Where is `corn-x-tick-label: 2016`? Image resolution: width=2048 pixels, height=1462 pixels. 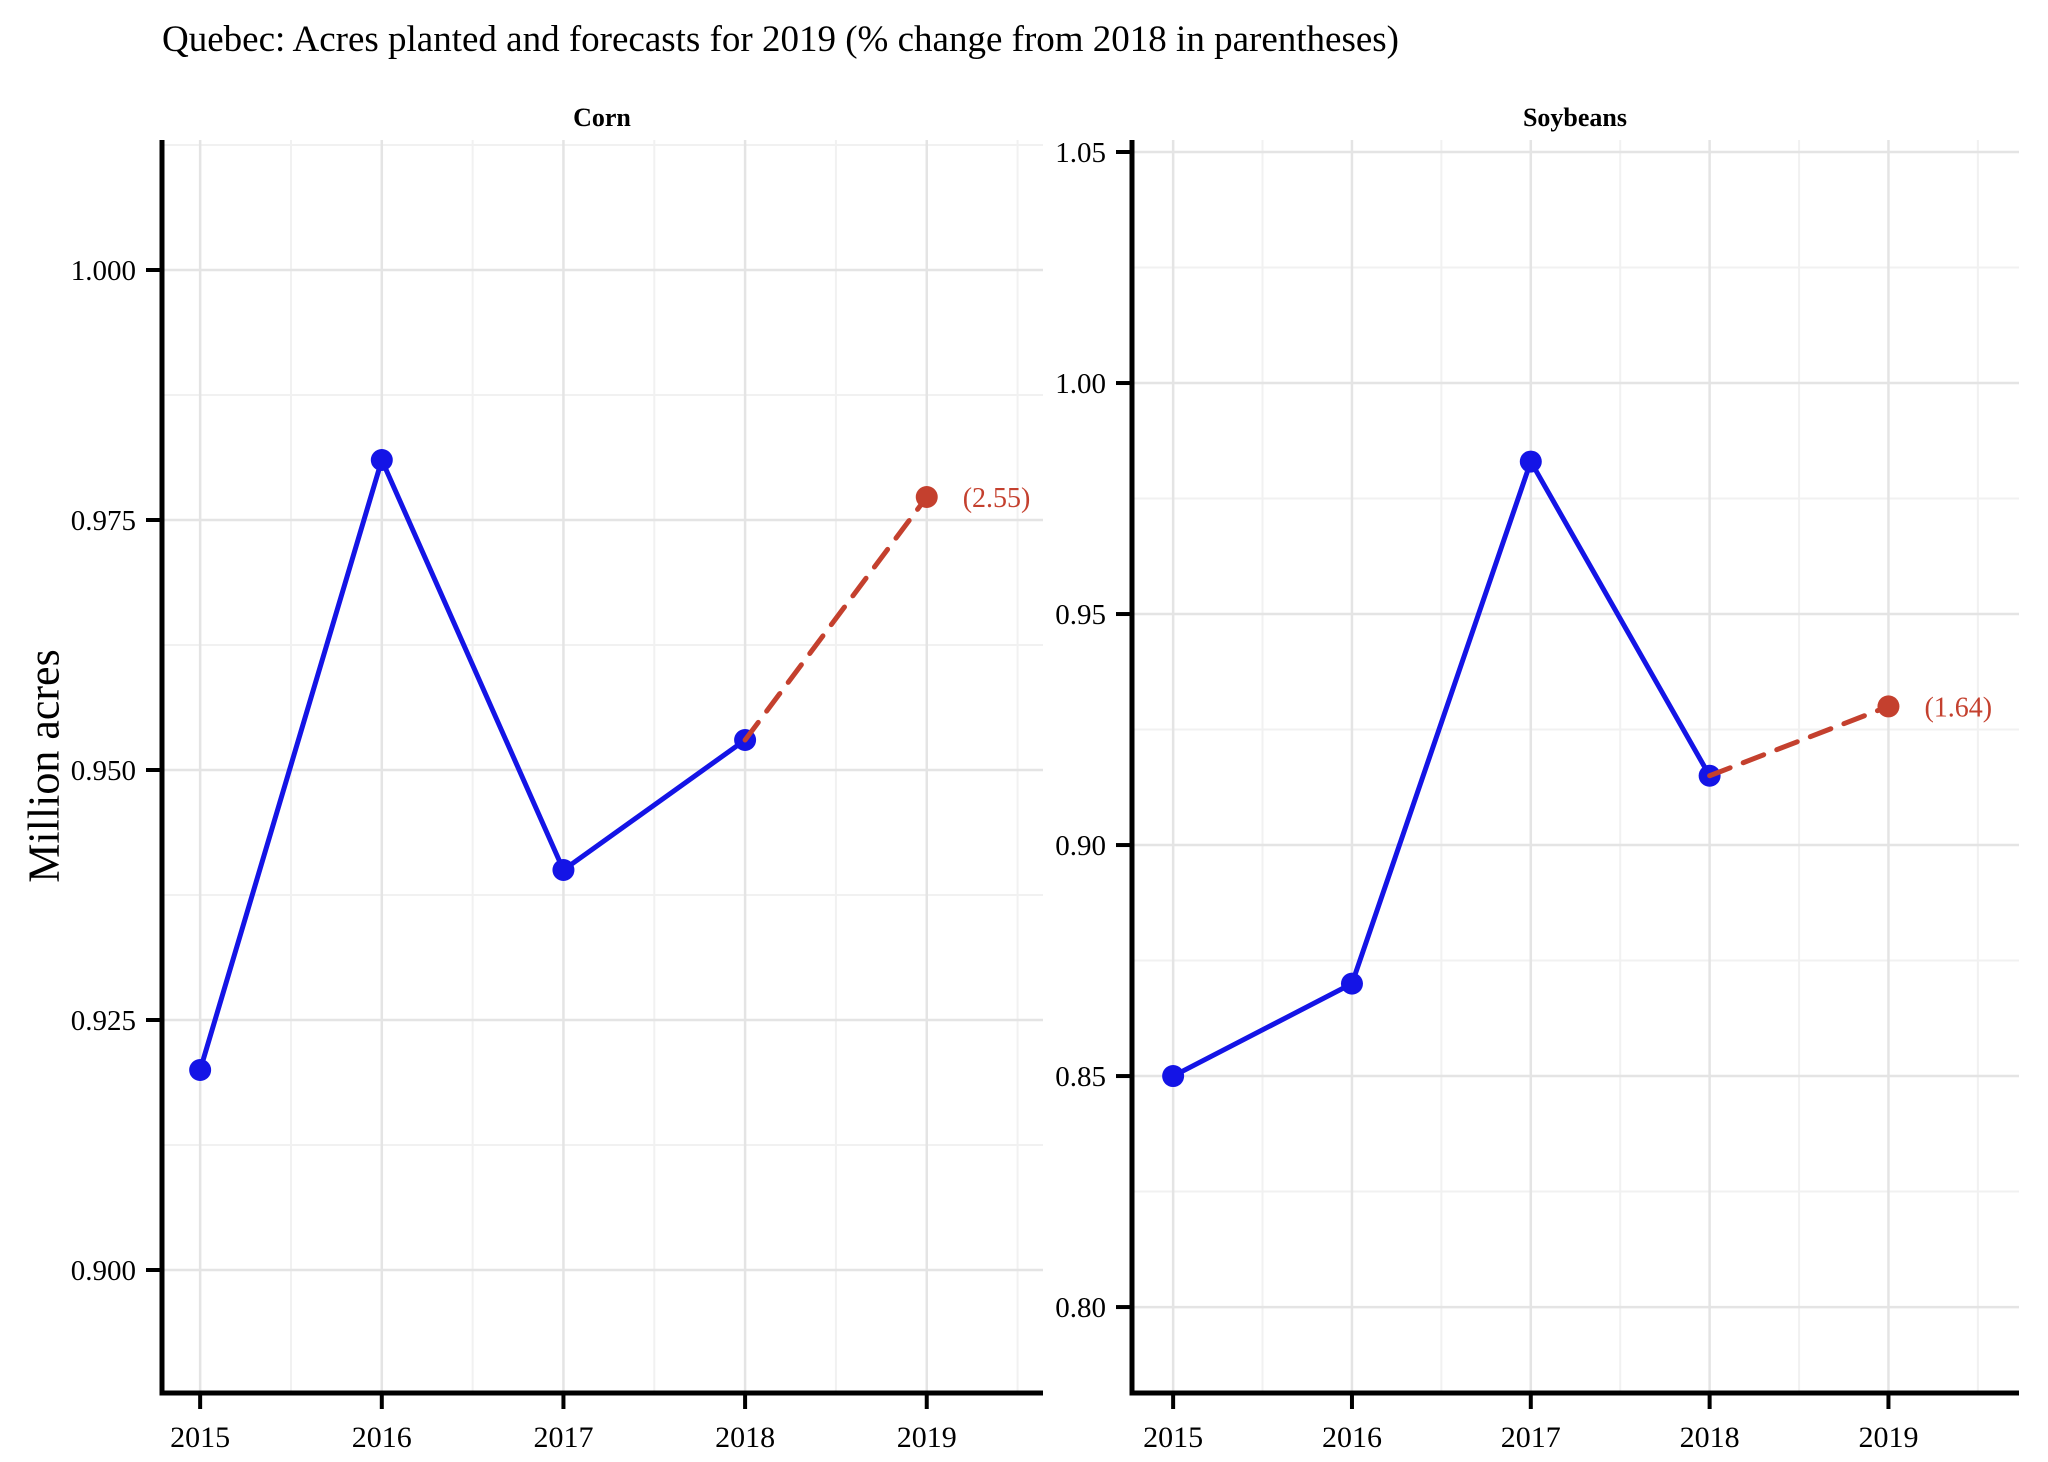 corn-x-tick-label: 2016 is located at coordinates (382, 1437).